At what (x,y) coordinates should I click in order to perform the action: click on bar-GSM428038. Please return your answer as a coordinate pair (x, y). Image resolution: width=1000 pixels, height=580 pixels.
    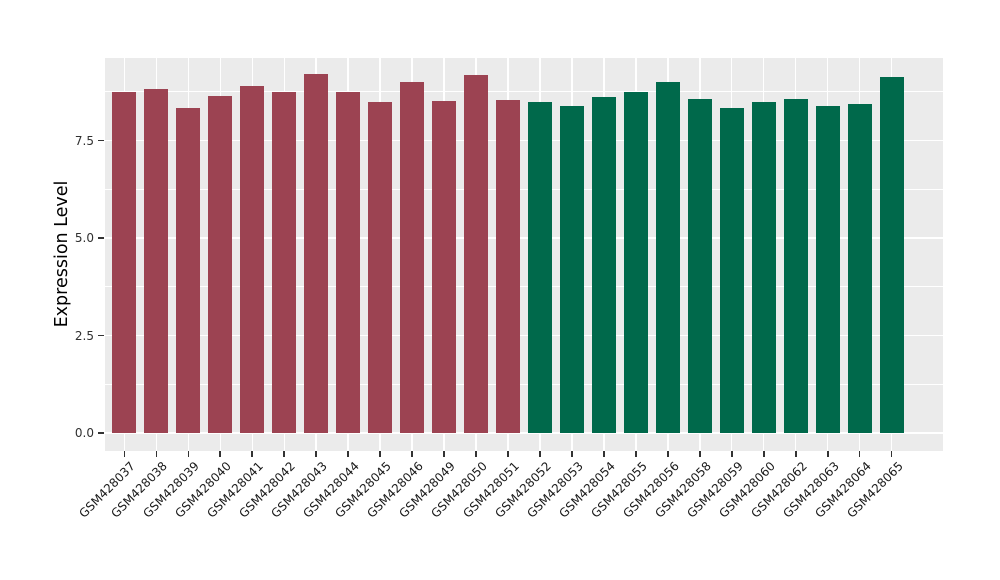
    Looking at the image, I should click on (156, 261).